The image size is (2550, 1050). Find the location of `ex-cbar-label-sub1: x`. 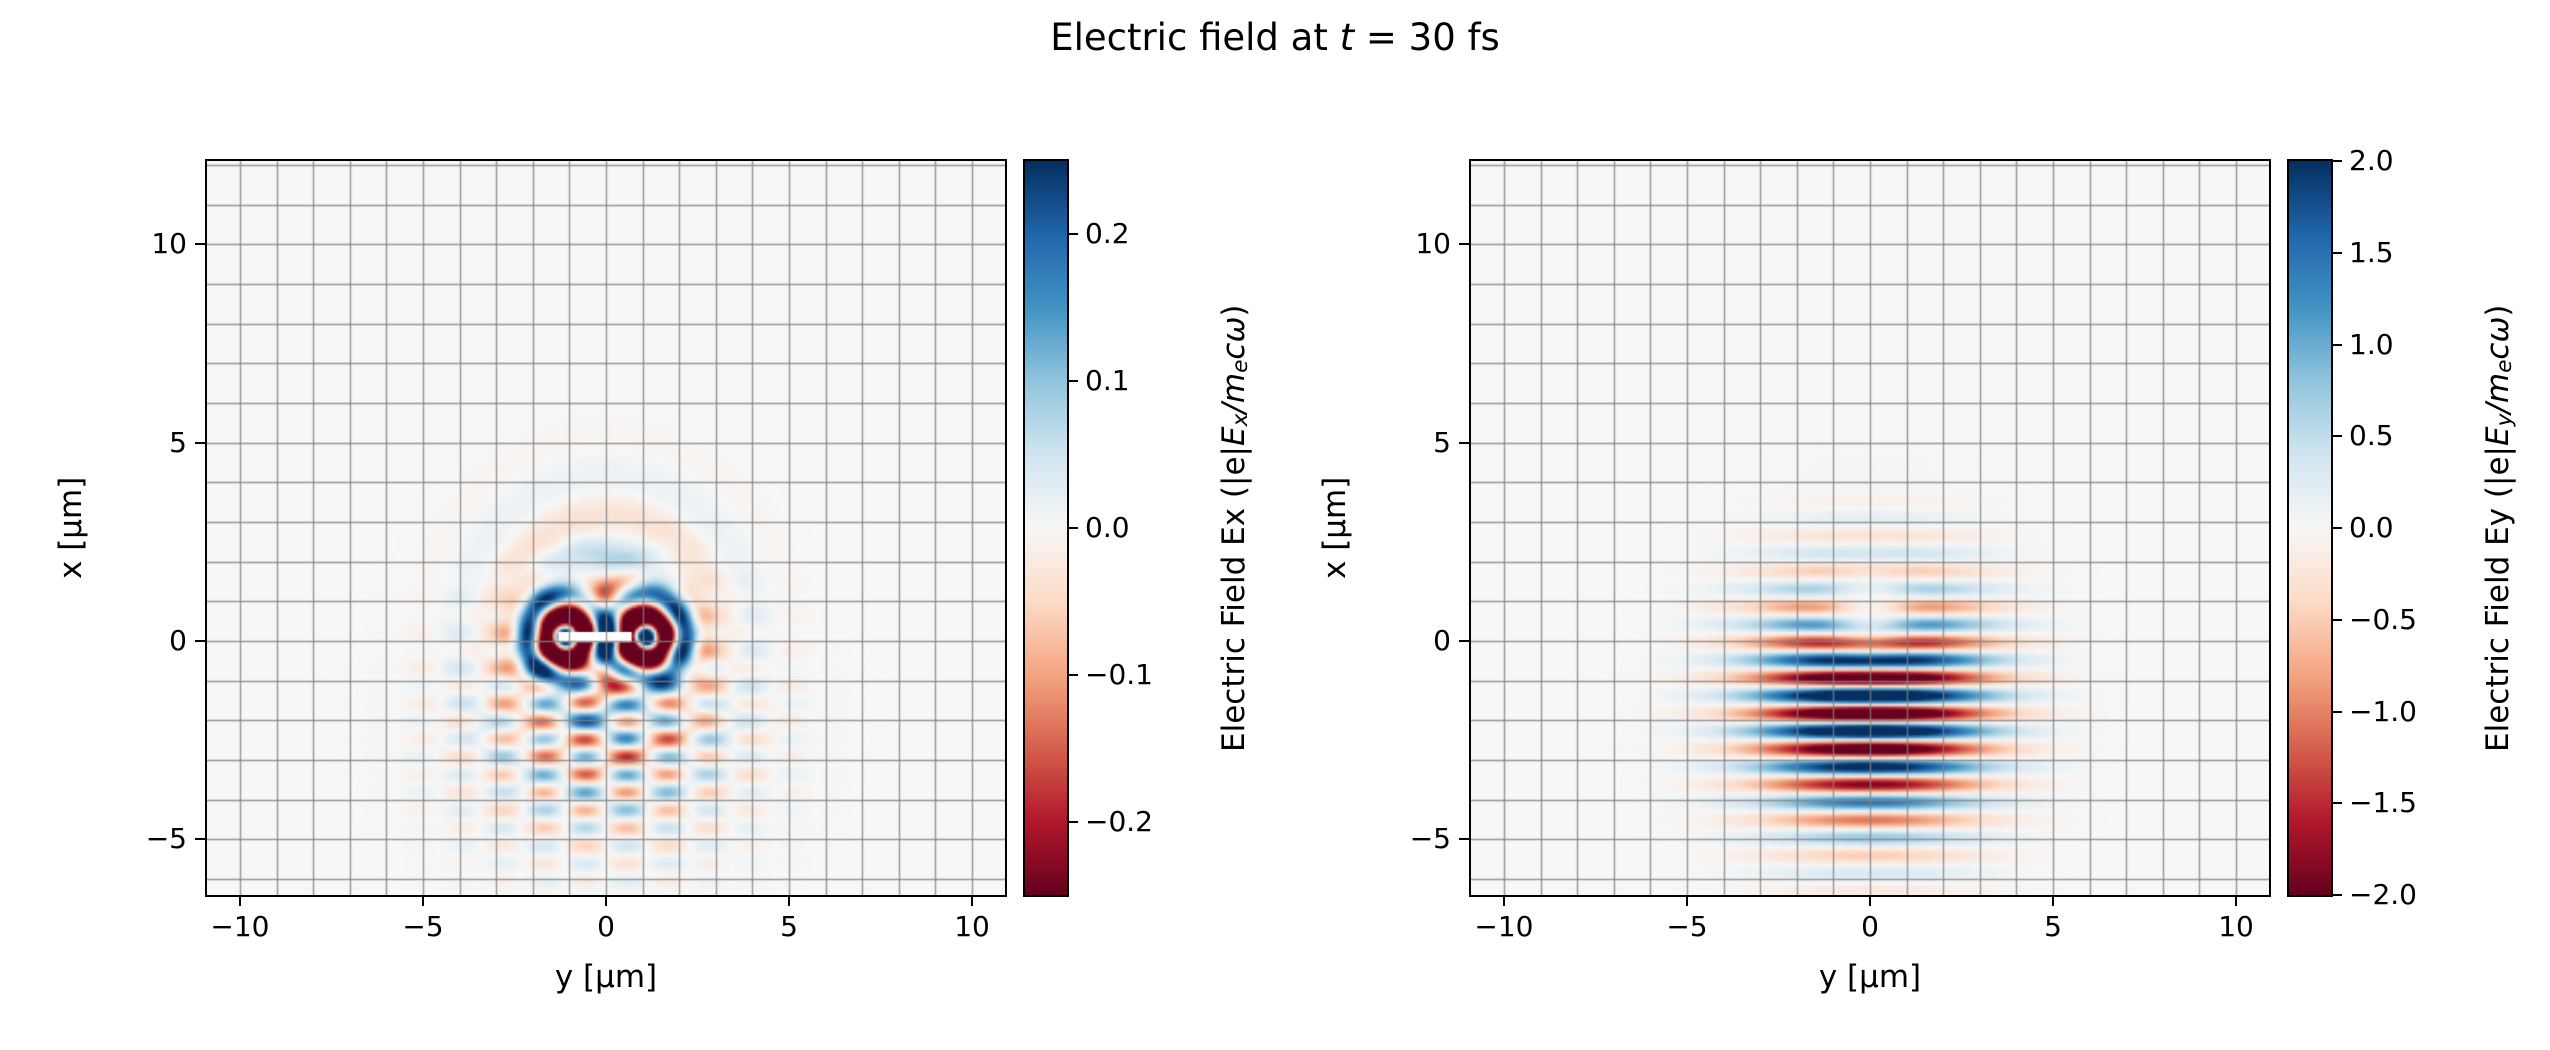

ex-cbar-label-sub1: x is located at coordinates (1241, 420).